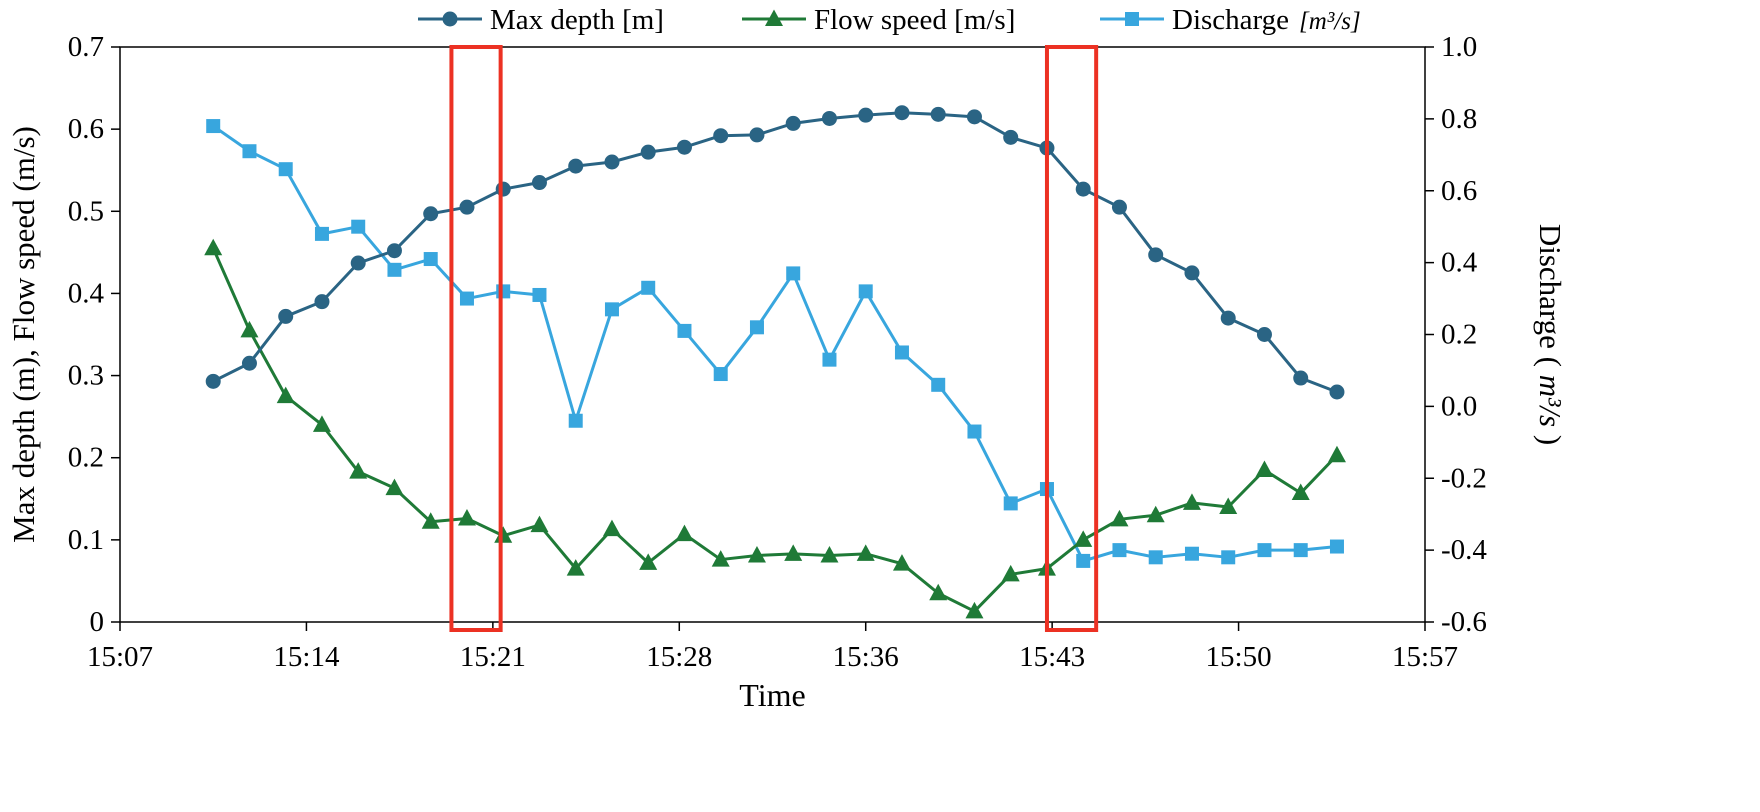 This screenshot has height=812, width=1760. I want to click on legend-label: Flow speed [m/s], so click(914, 20).